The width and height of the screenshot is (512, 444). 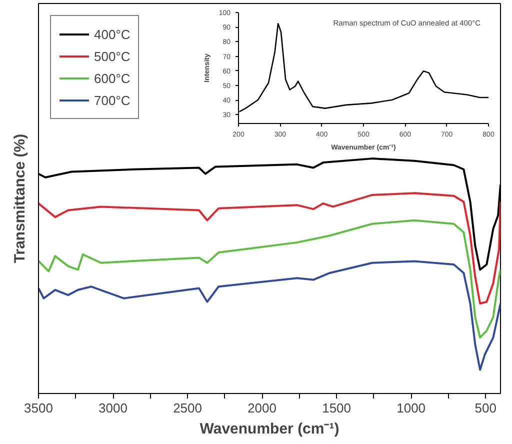 I want to click on legend-label: 700°C, so click(x=112, y=100).